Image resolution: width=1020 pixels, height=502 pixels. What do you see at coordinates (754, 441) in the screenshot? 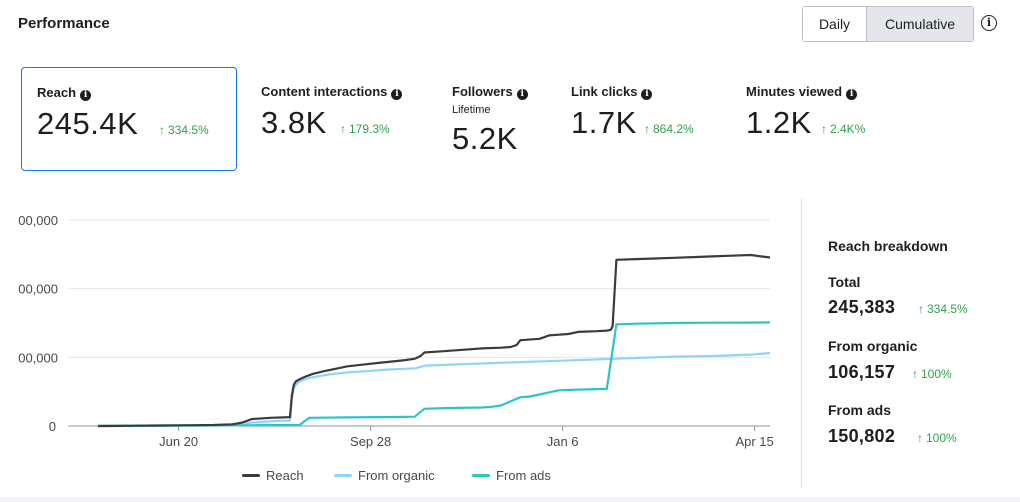
I see `x-tick-label: Apr 15` at bounding box center [754, 441].